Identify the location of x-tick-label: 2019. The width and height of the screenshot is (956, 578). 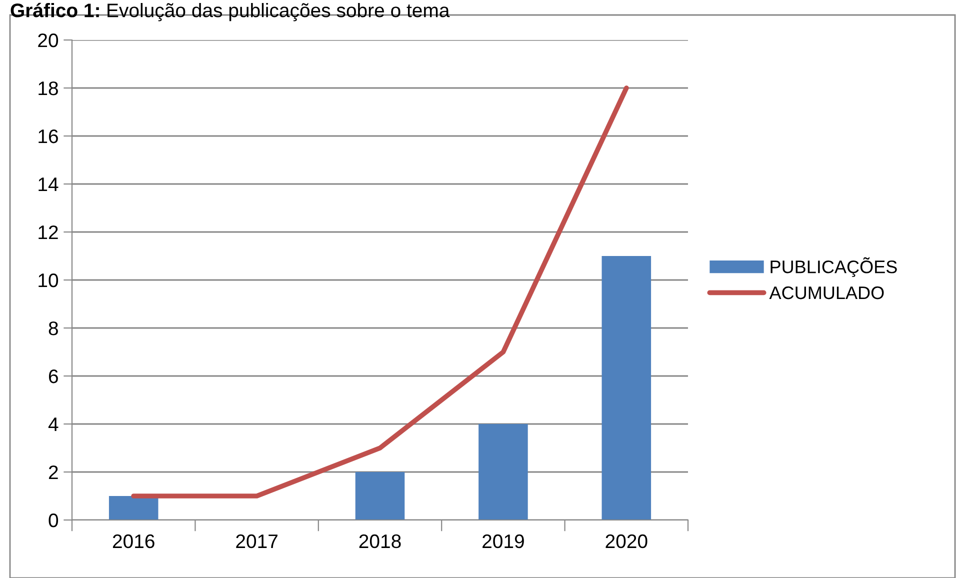
(503, 541).